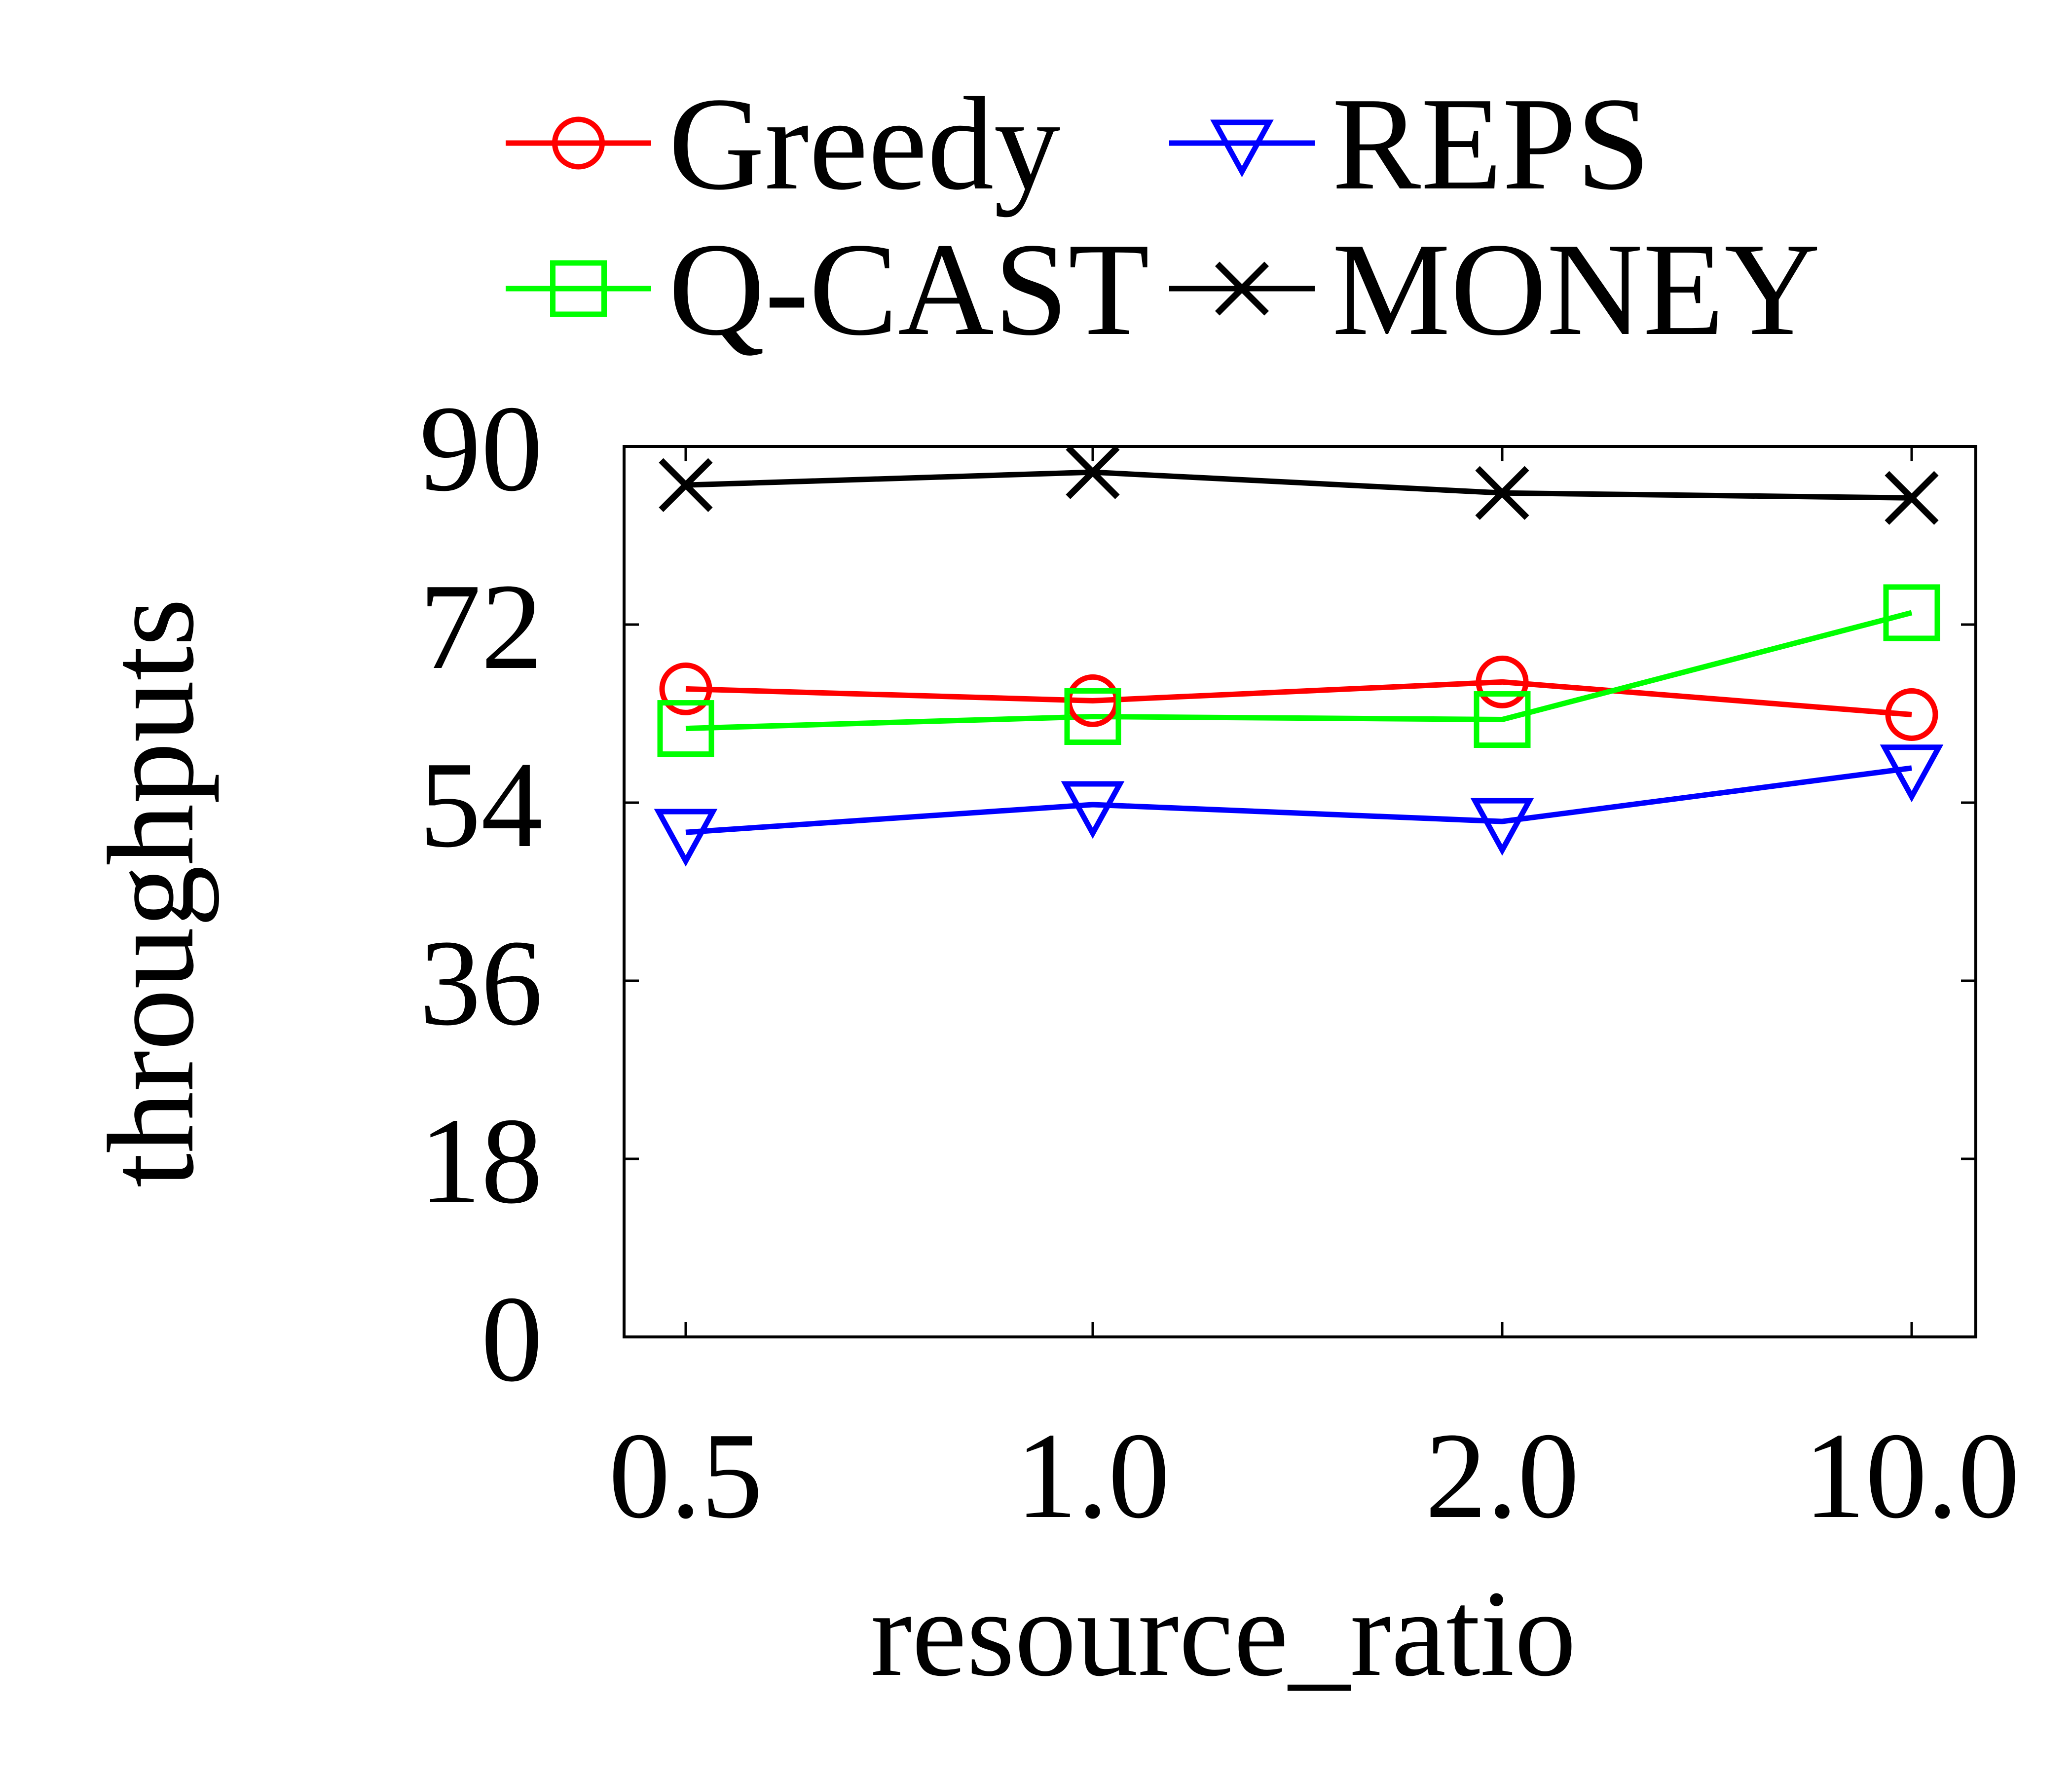 The height and width of the screenshot is (1776, 2072). I want to click on series-line-reps, so click(1299, 800).